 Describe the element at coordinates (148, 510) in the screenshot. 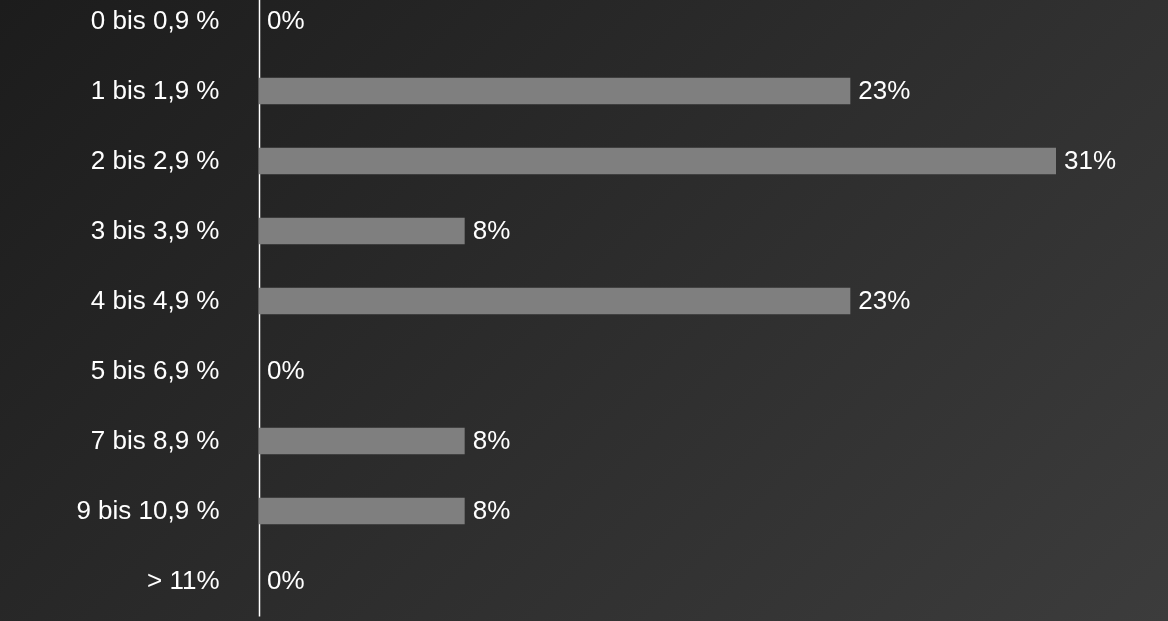

I see `y-tick-label: 9 bis 10,9 %` at that location.